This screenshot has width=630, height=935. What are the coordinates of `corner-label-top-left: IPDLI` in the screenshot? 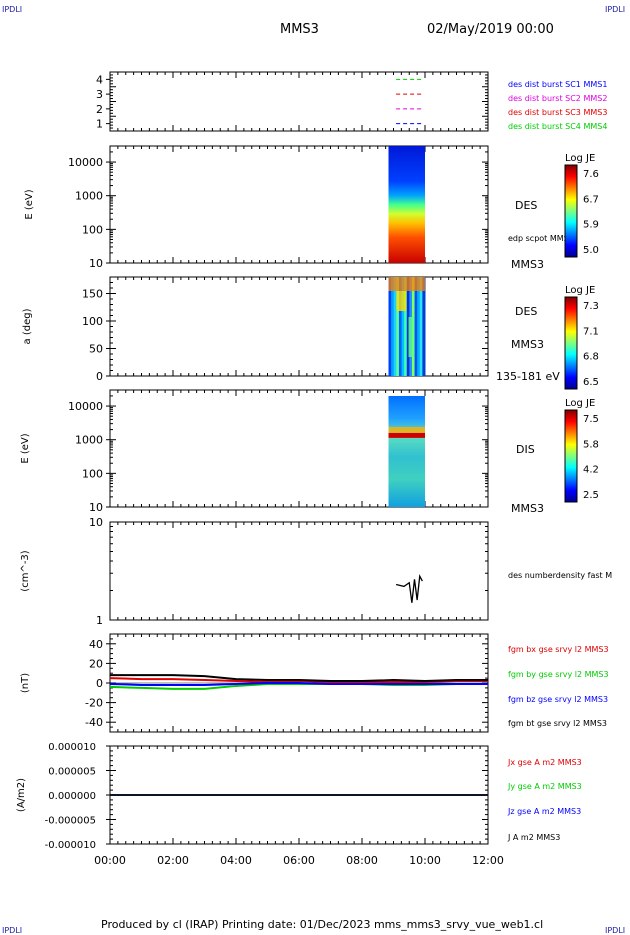 It's located at (12, 9).